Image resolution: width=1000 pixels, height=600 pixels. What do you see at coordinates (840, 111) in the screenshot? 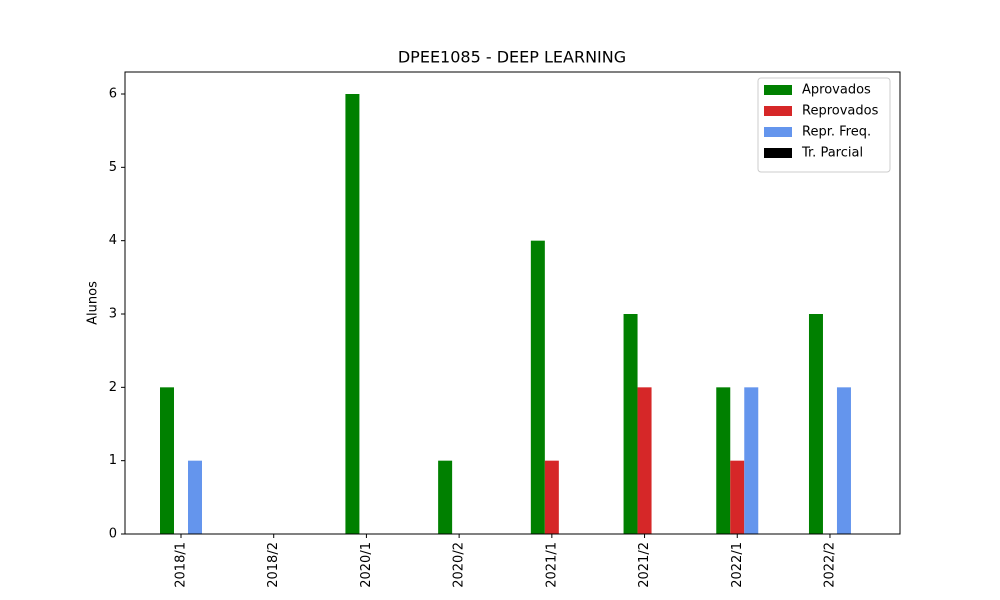
I see `legend-label: Reprovados` at bounding box center [840, 111].